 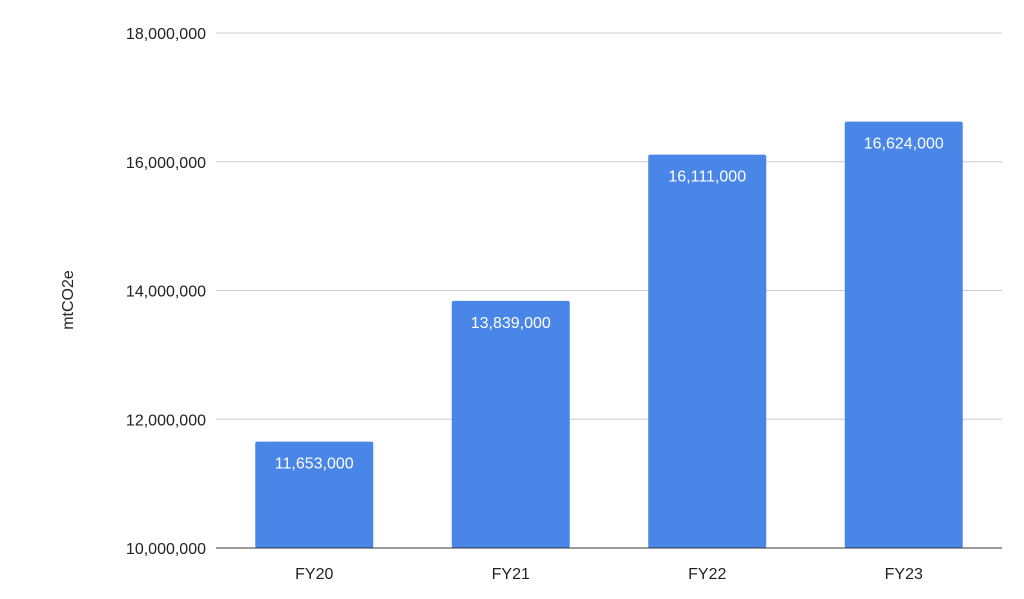 I want to click on x-axis-categories: FY20 FY21 FY22 FY23, so click(x=609, y=574).